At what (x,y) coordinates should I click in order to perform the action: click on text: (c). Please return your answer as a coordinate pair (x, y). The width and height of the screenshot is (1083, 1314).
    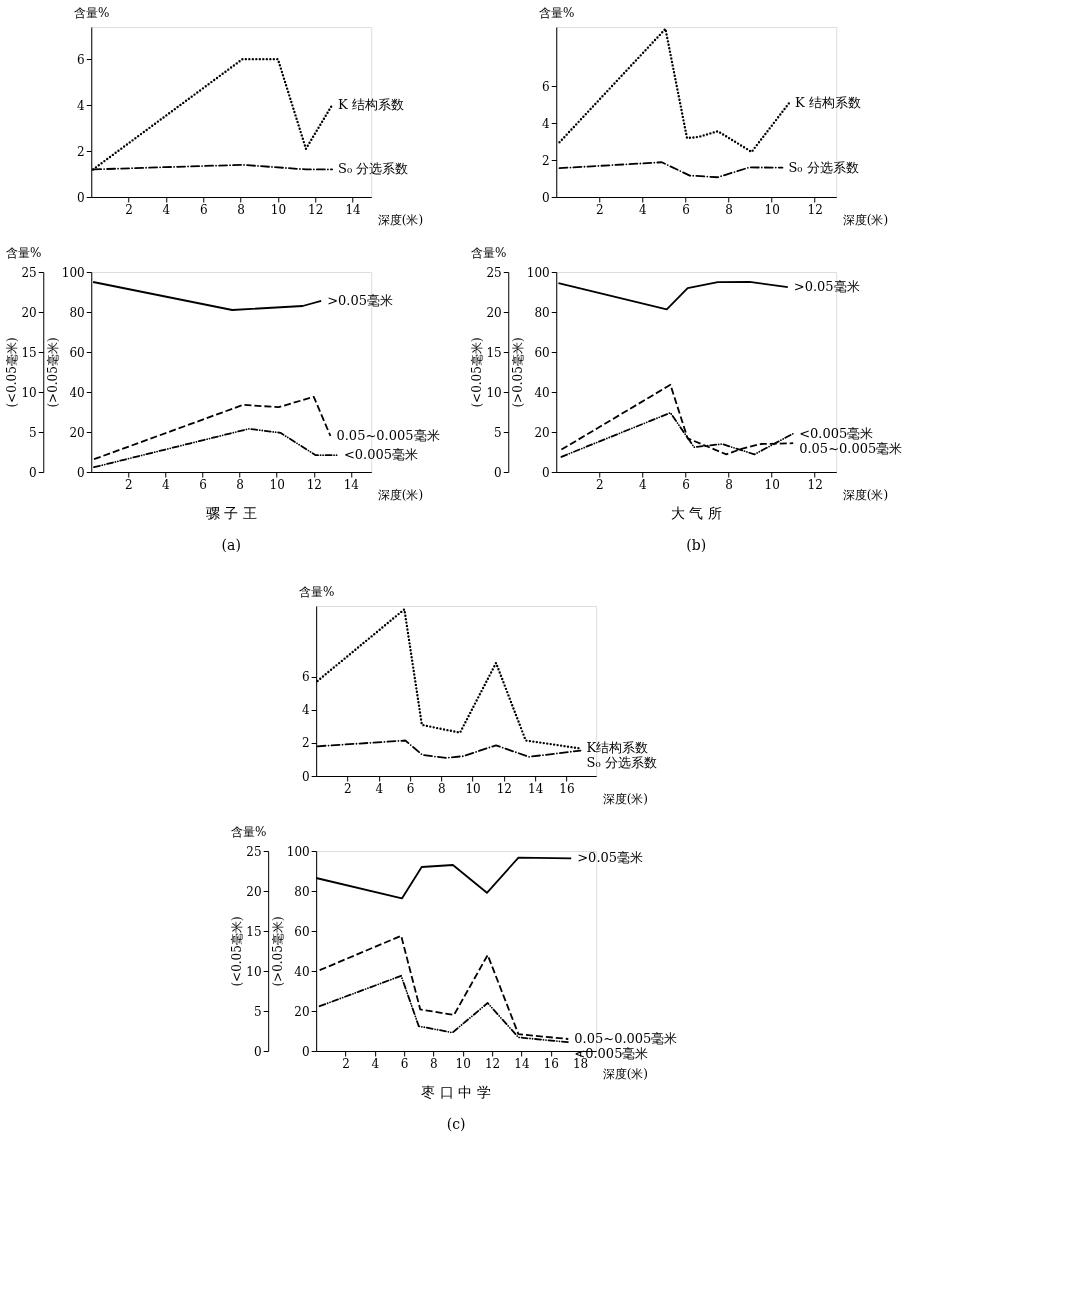
    Looking at the image, I should click on (456, 1124).